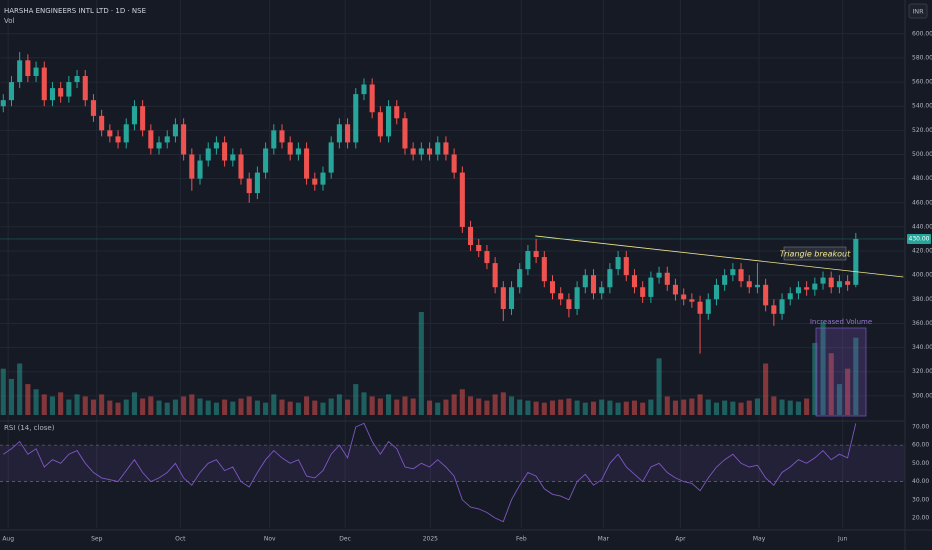 The image size is (932, 550). Describe the element at coordinates (920, 463) in the screenshot. I see `rsi-tick-label: 50.00` at that location.